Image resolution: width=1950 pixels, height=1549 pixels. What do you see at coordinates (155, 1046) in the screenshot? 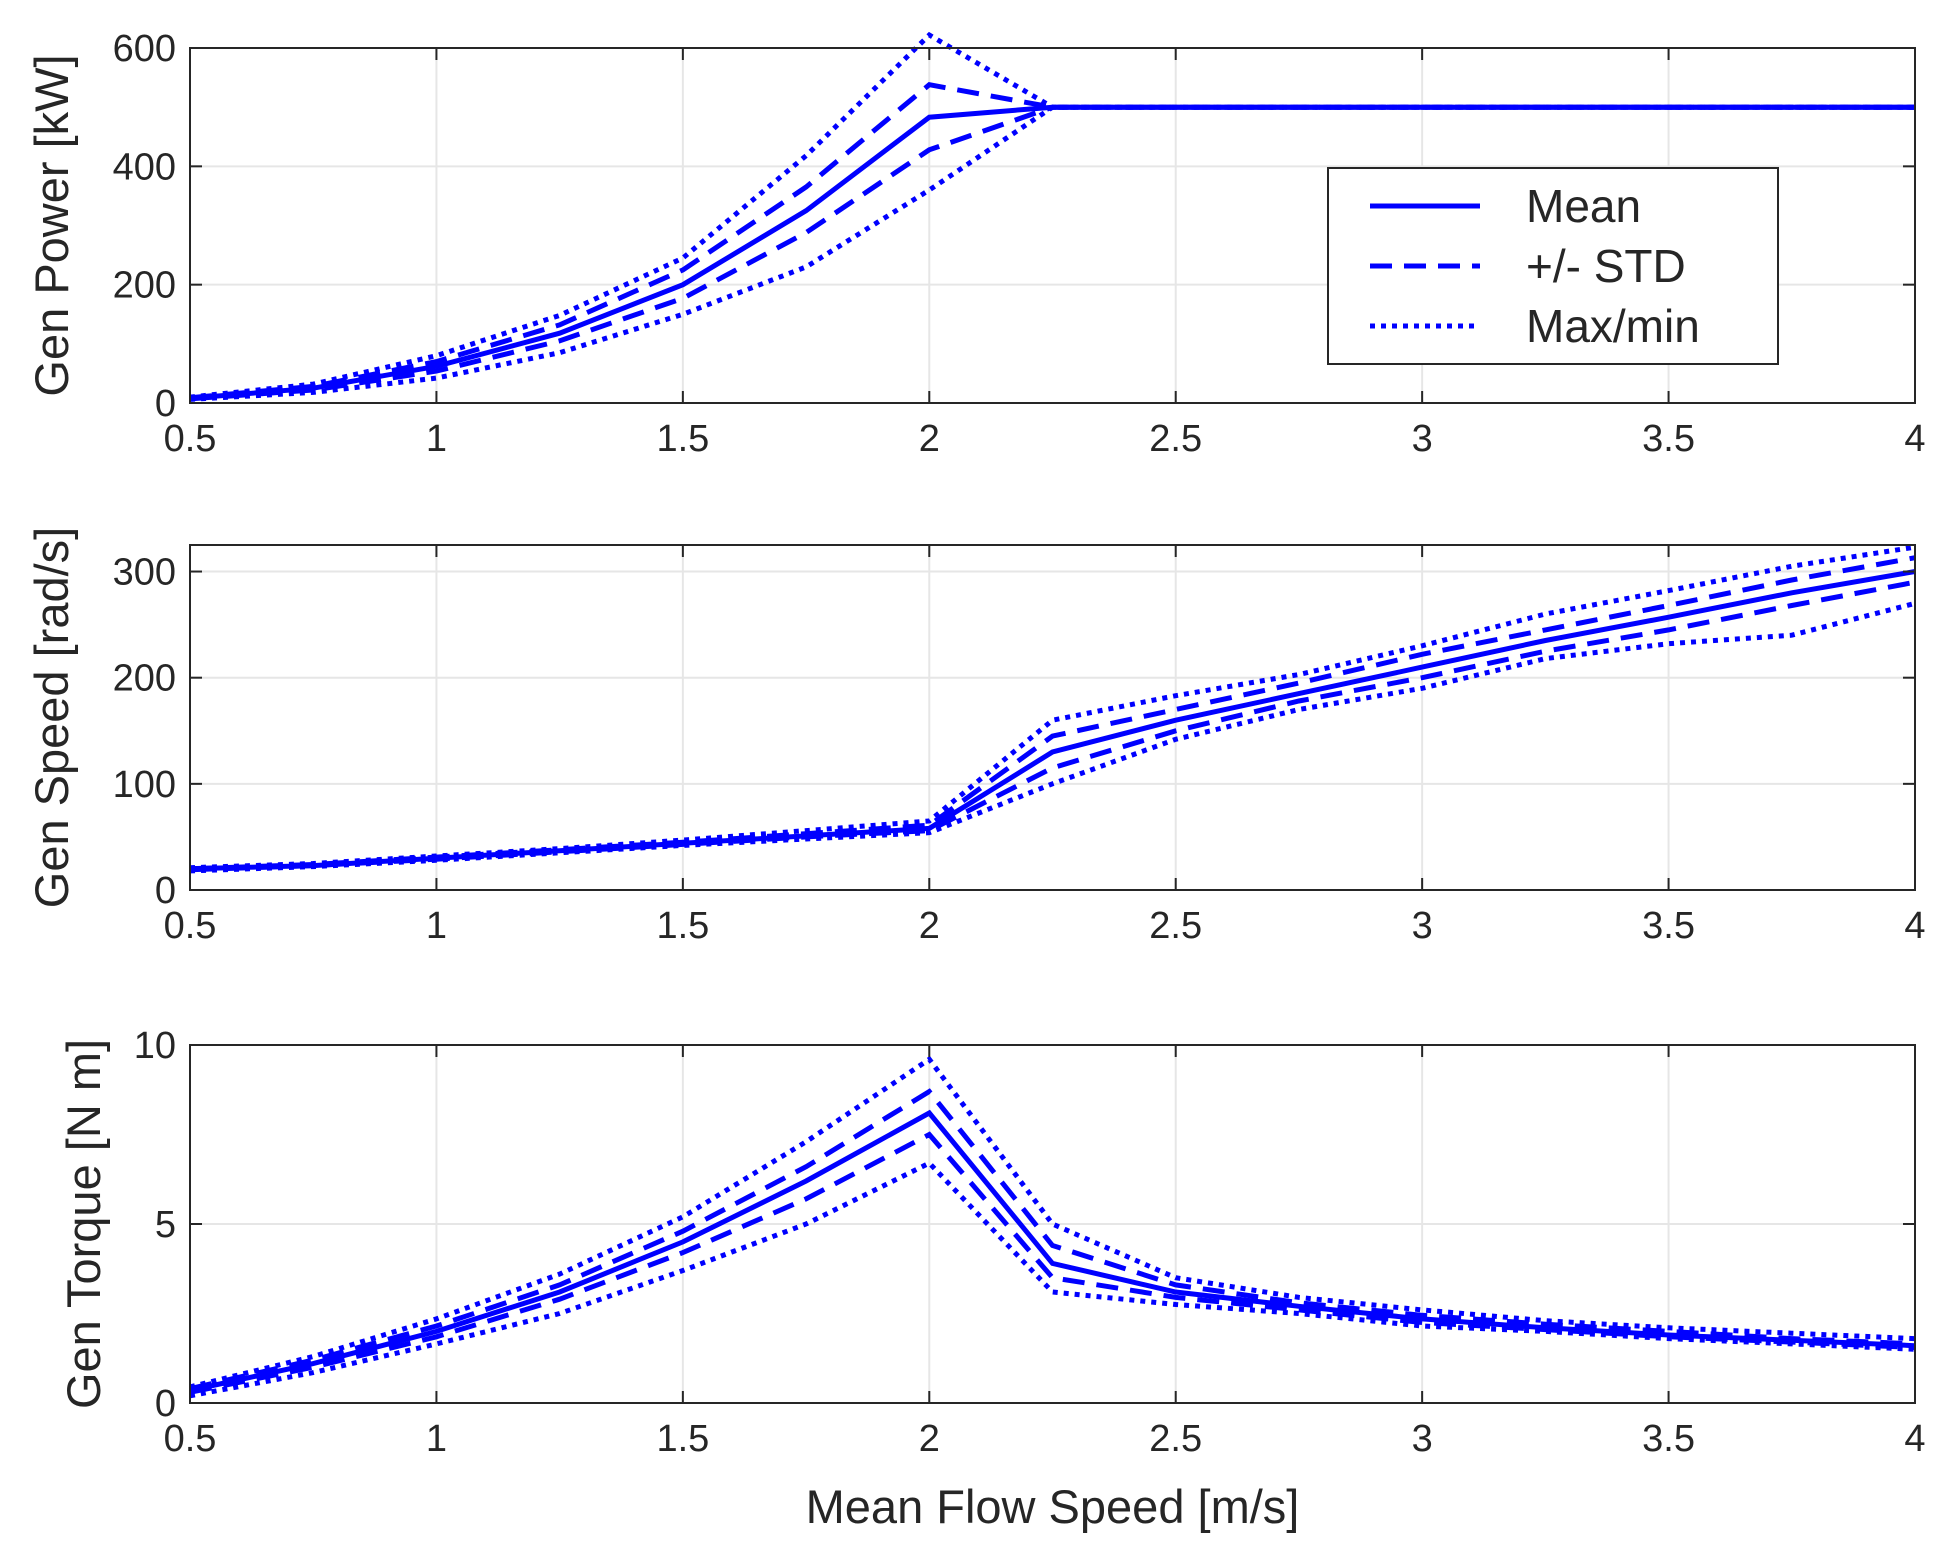
I see `y-tick-label: 10` at bounding box center [155, 1046].